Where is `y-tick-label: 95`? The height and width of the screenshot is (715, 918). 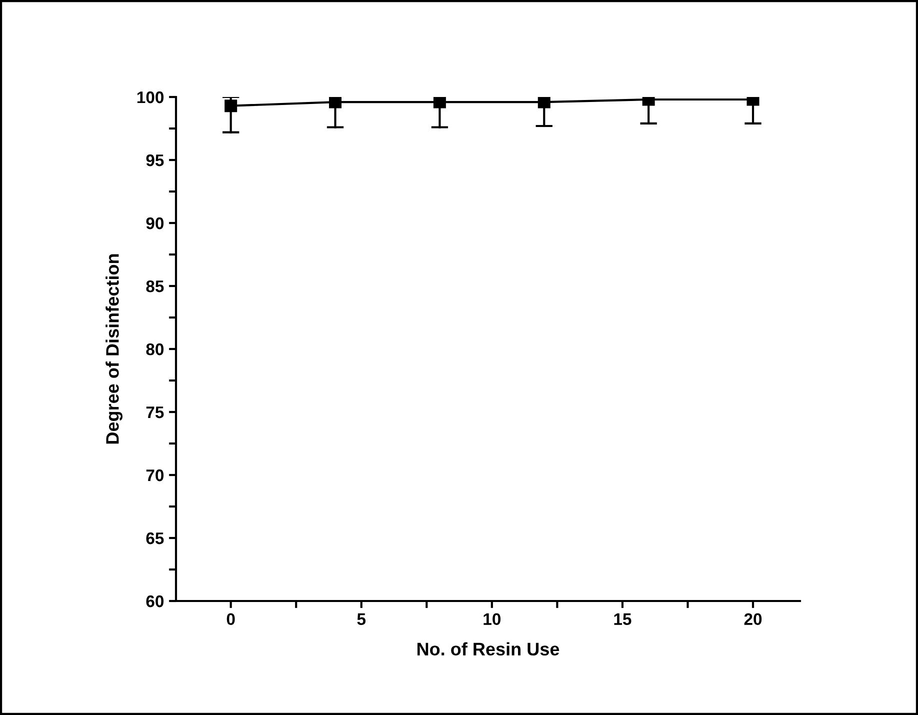
y-tick-label: 95 is located at coordinates (155, 160).